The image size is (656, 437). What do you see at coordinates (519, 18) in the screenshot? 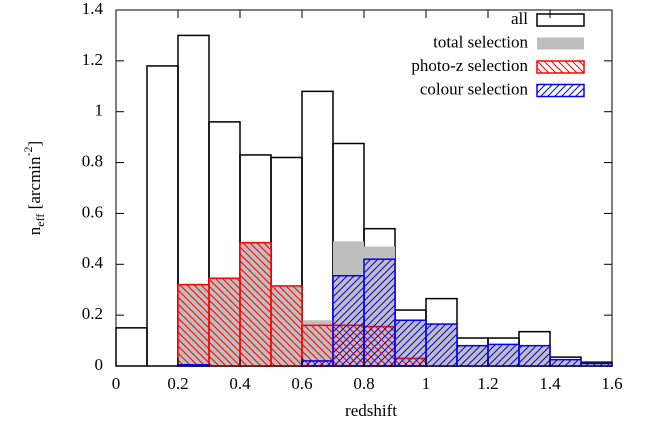
I see `legend-label: all` at bounding box center [519, 18].